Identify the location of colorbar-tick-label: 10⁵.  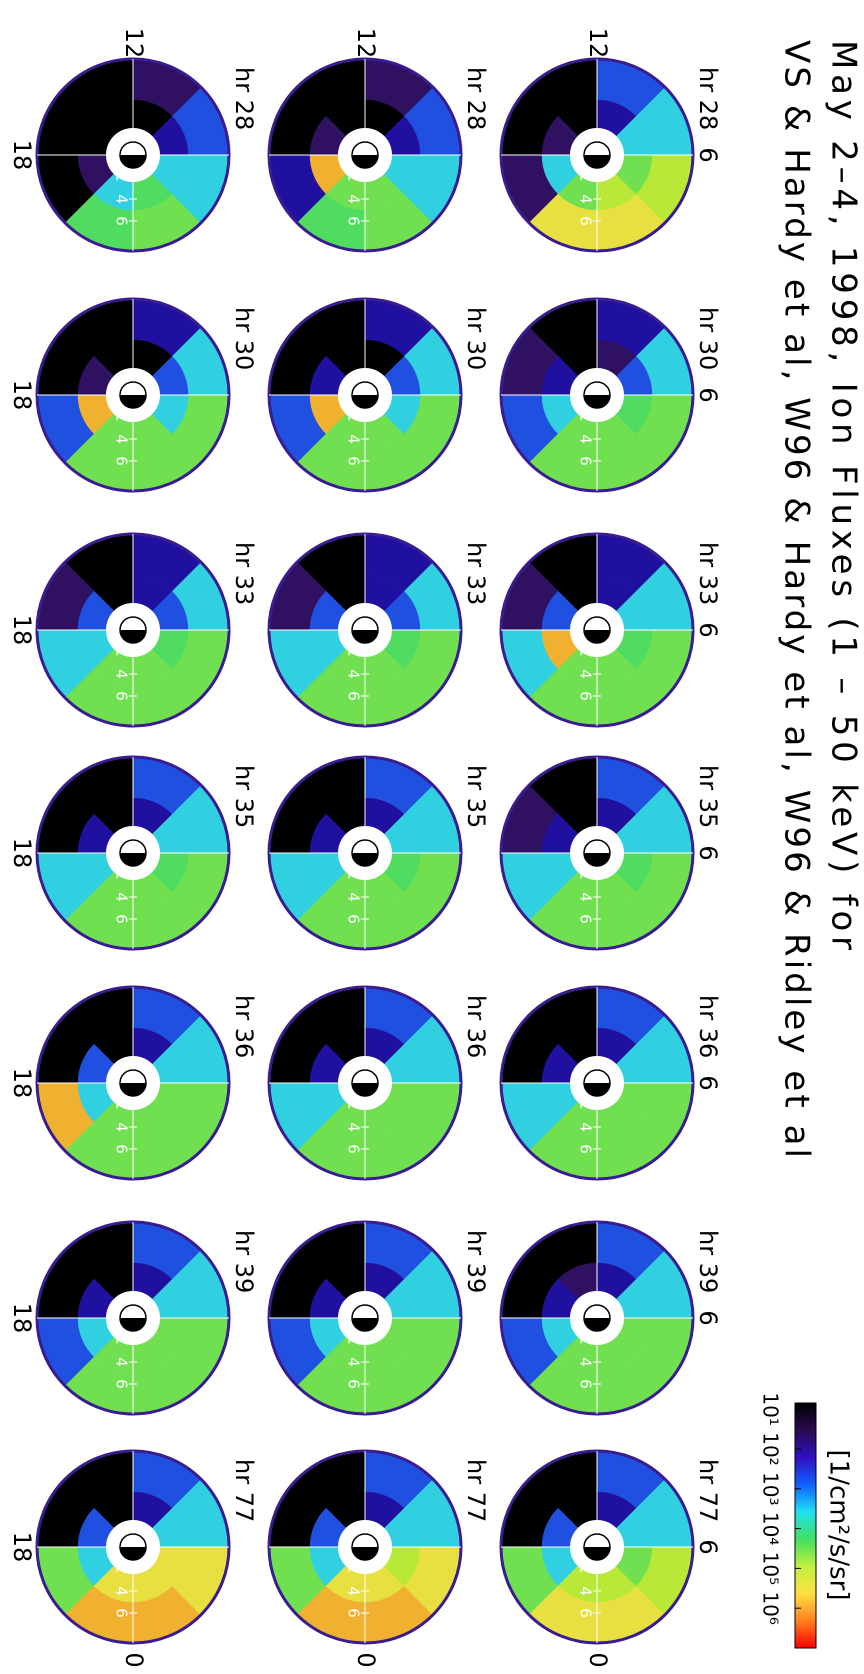
(771, 1568).